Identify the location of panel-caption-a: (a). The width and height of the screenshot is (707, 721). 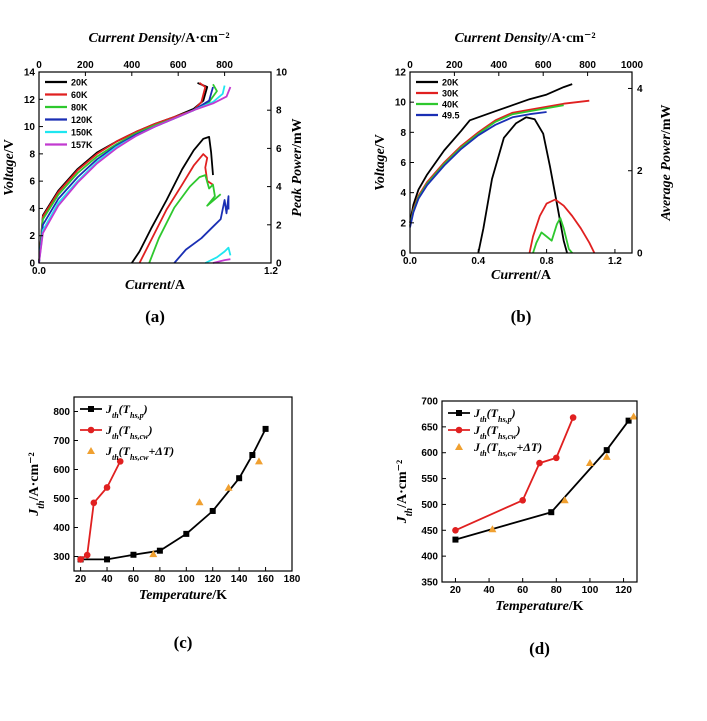
(155, 316).